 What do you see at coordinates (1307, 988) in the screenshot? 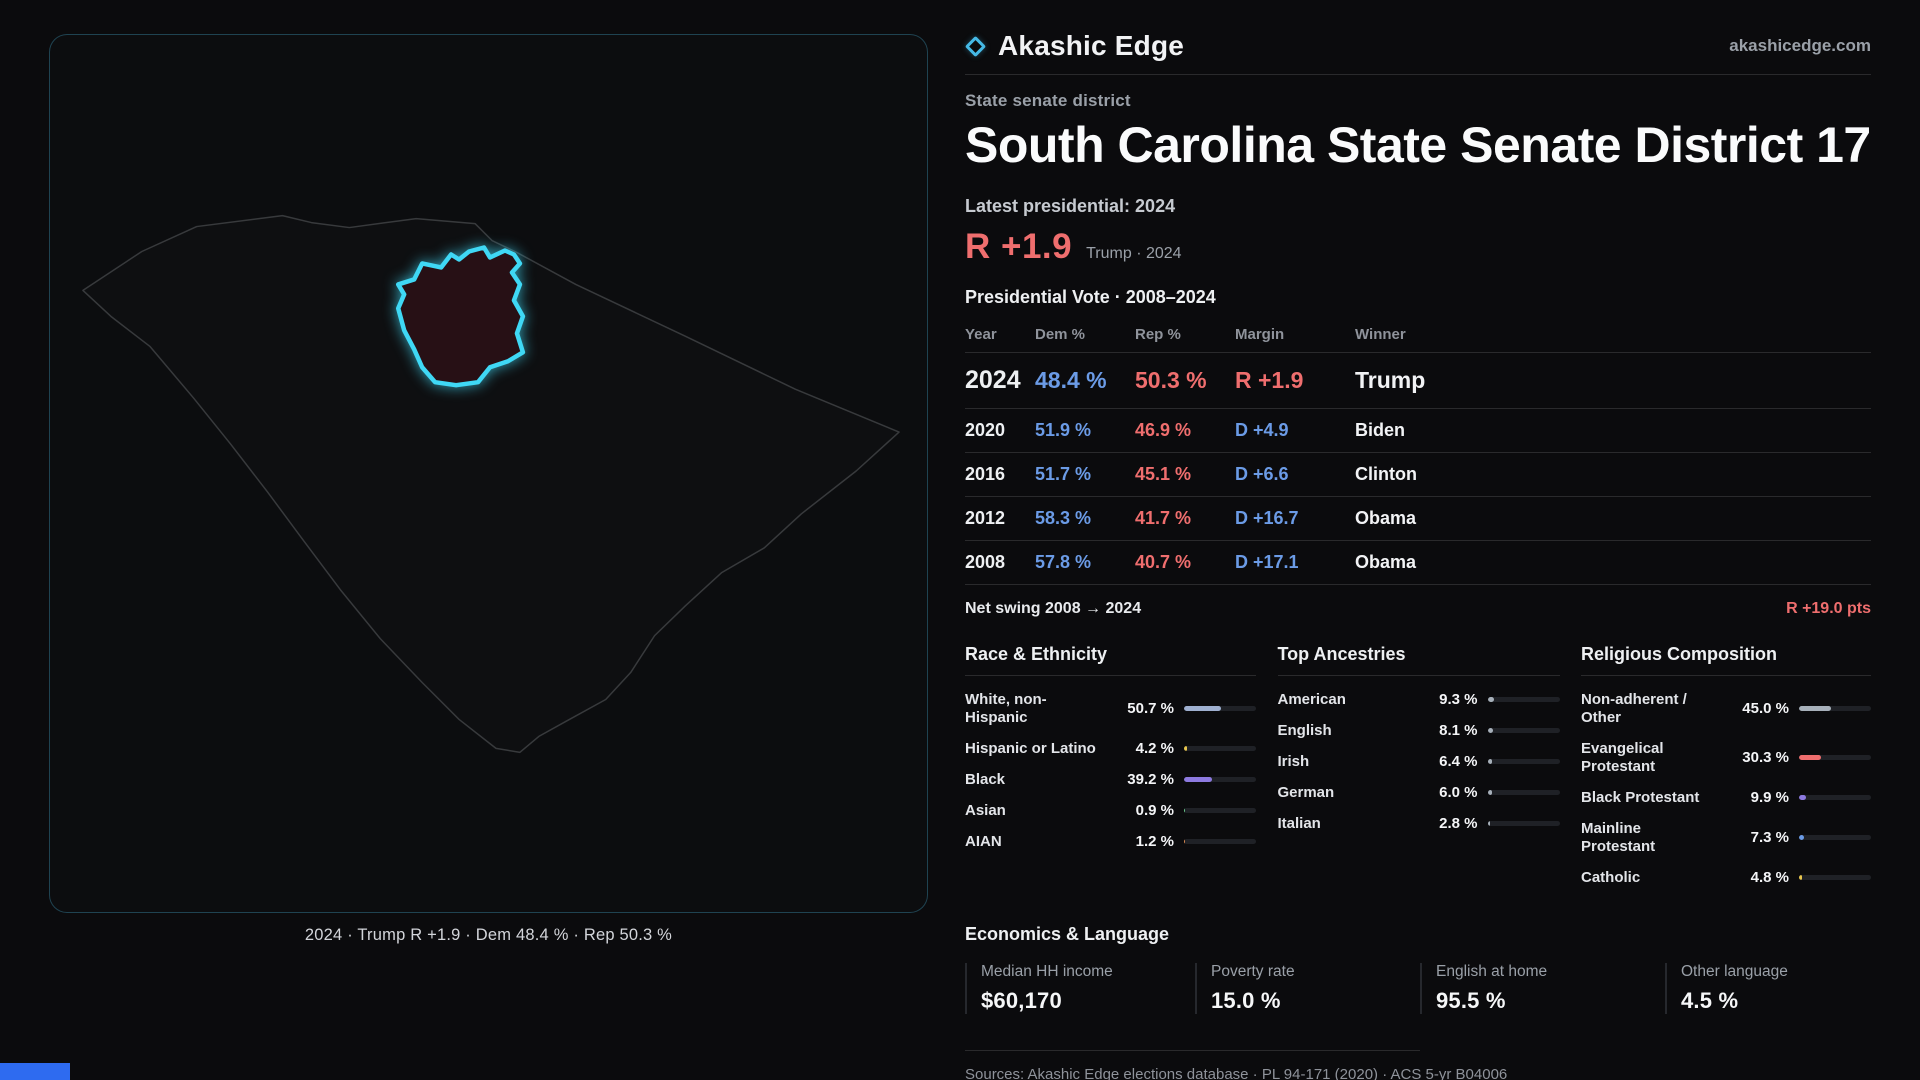
I see `stat-cell: Poverty rate 15.0 %` at bounding box center [1307, 988].